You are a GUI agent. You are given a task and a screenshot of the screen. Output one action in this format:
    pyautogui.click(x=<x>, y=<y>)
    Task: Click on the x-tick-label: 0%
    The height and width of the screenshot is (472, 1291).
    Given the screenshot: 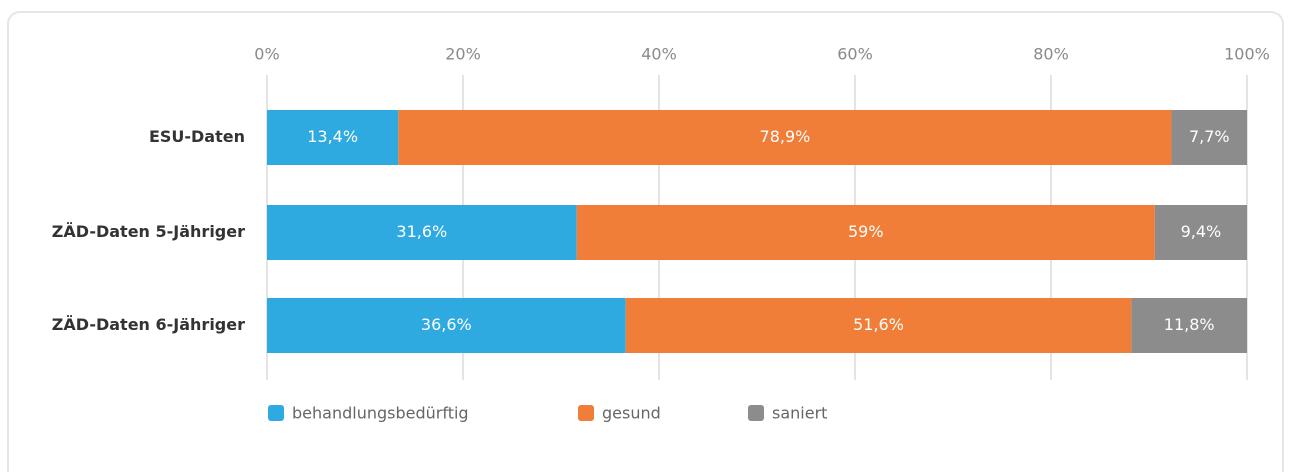 What is the action you would take?
    pyautogui.click(x=266, y=54)
    